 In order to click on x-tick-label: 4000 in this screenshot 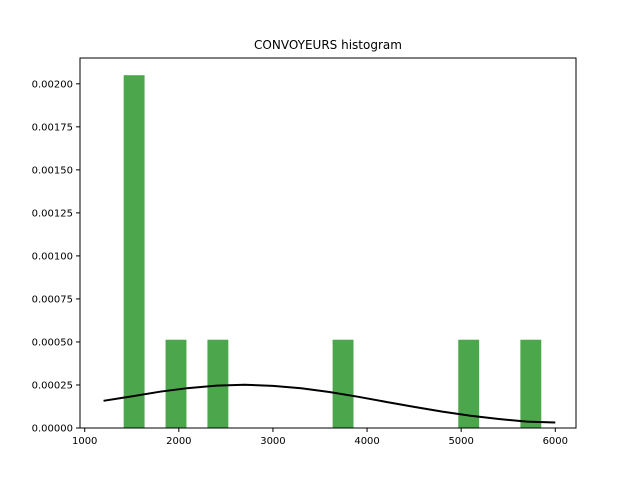, I will do `click(366, 441)`.